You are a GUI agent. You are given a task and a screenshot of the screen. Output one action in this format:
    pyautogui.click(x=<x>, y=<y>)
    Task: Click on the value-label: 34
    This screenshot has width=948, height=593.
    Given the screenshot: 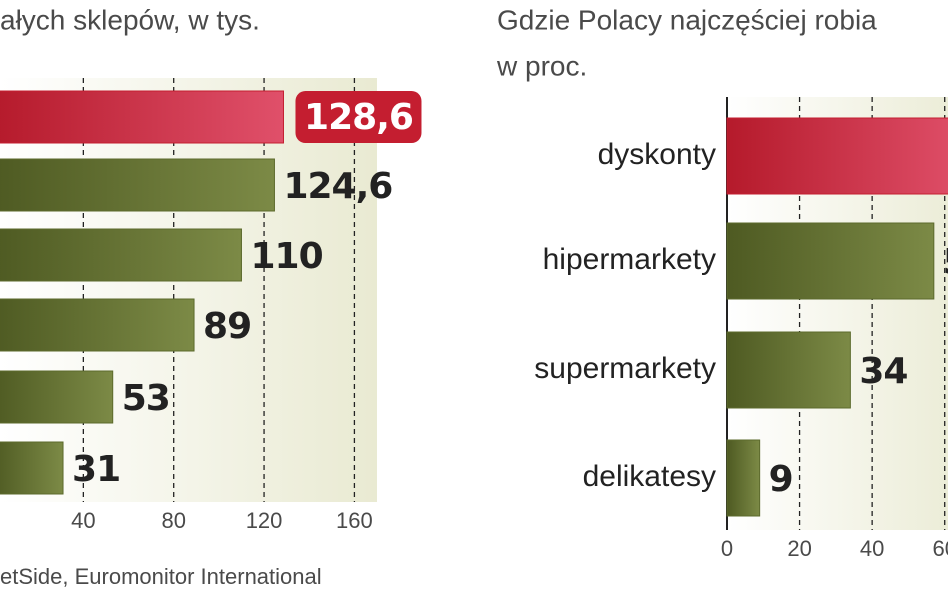 What is the action you would take?
    pyautogui.click(x=883, y=371)
    